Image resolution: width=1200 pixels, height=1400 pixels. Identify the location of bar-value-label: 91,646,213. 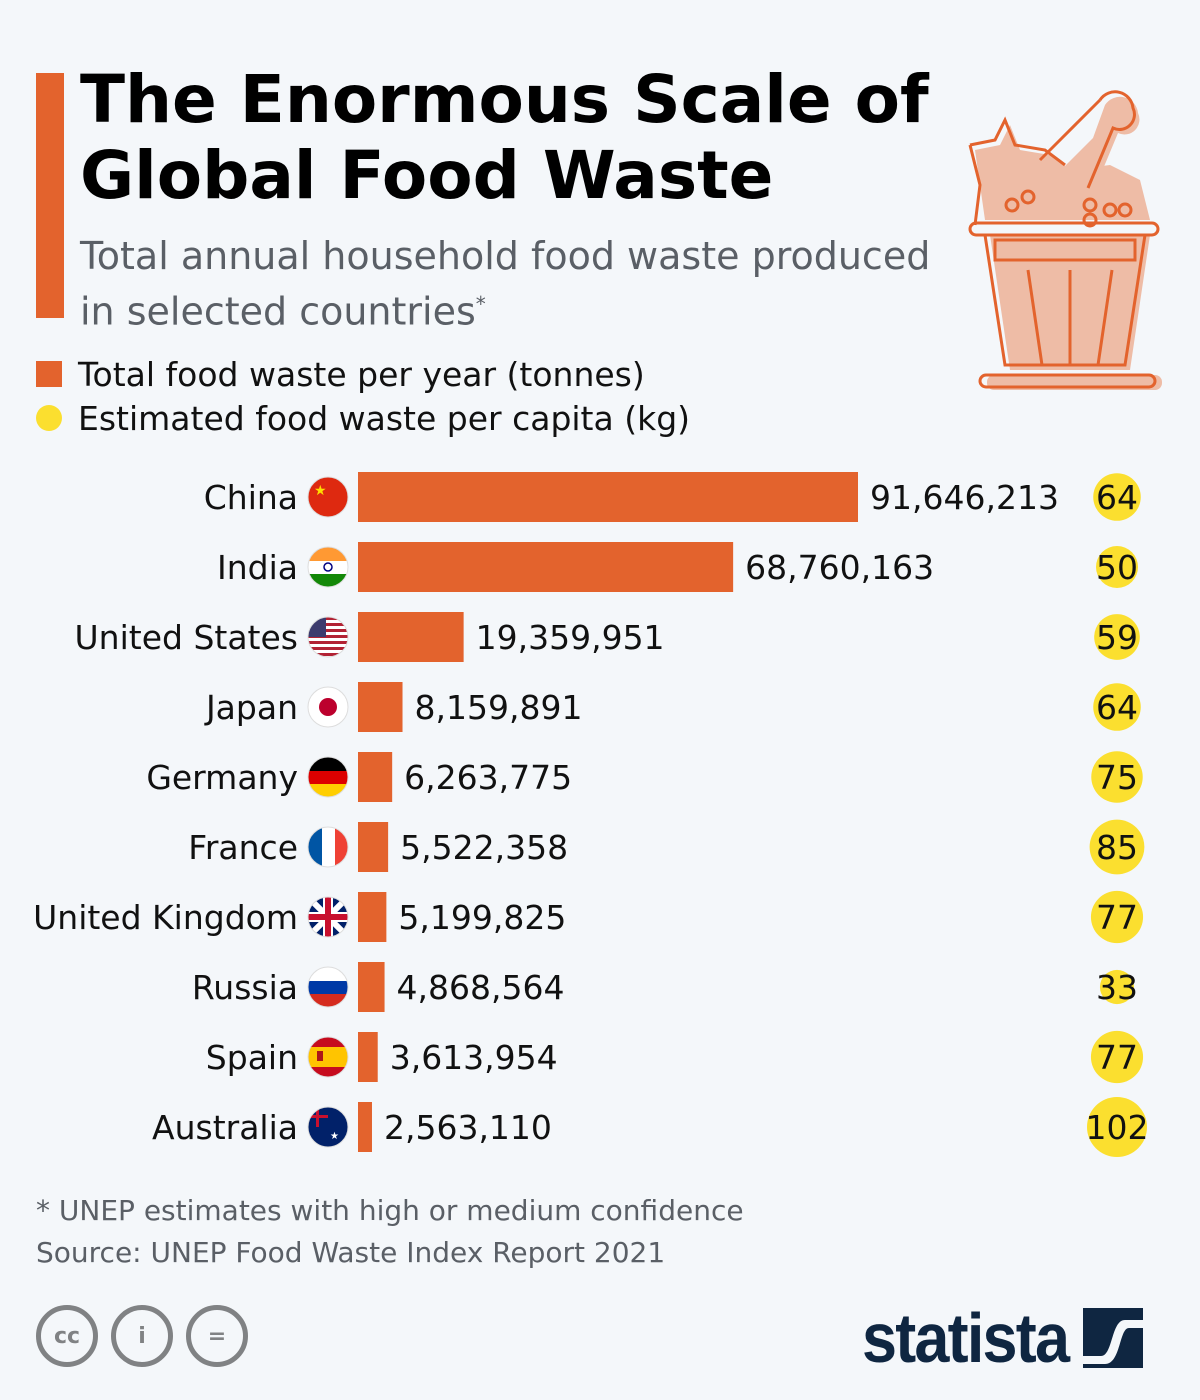
(964, 497).